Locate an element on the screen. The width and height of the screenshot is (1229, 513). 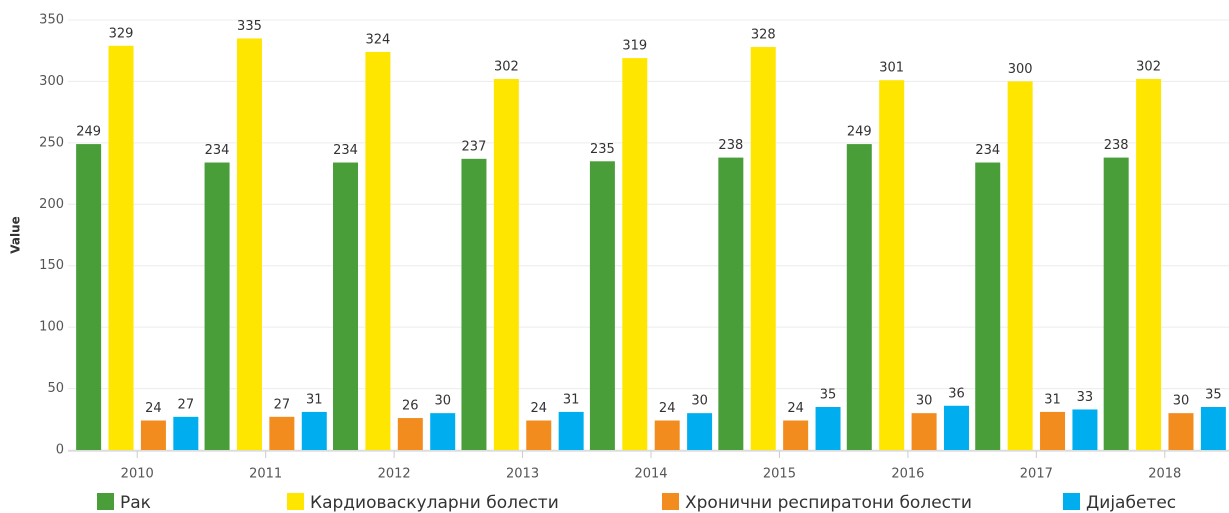
legend-label: Рак is located at coordinates (135, 503).